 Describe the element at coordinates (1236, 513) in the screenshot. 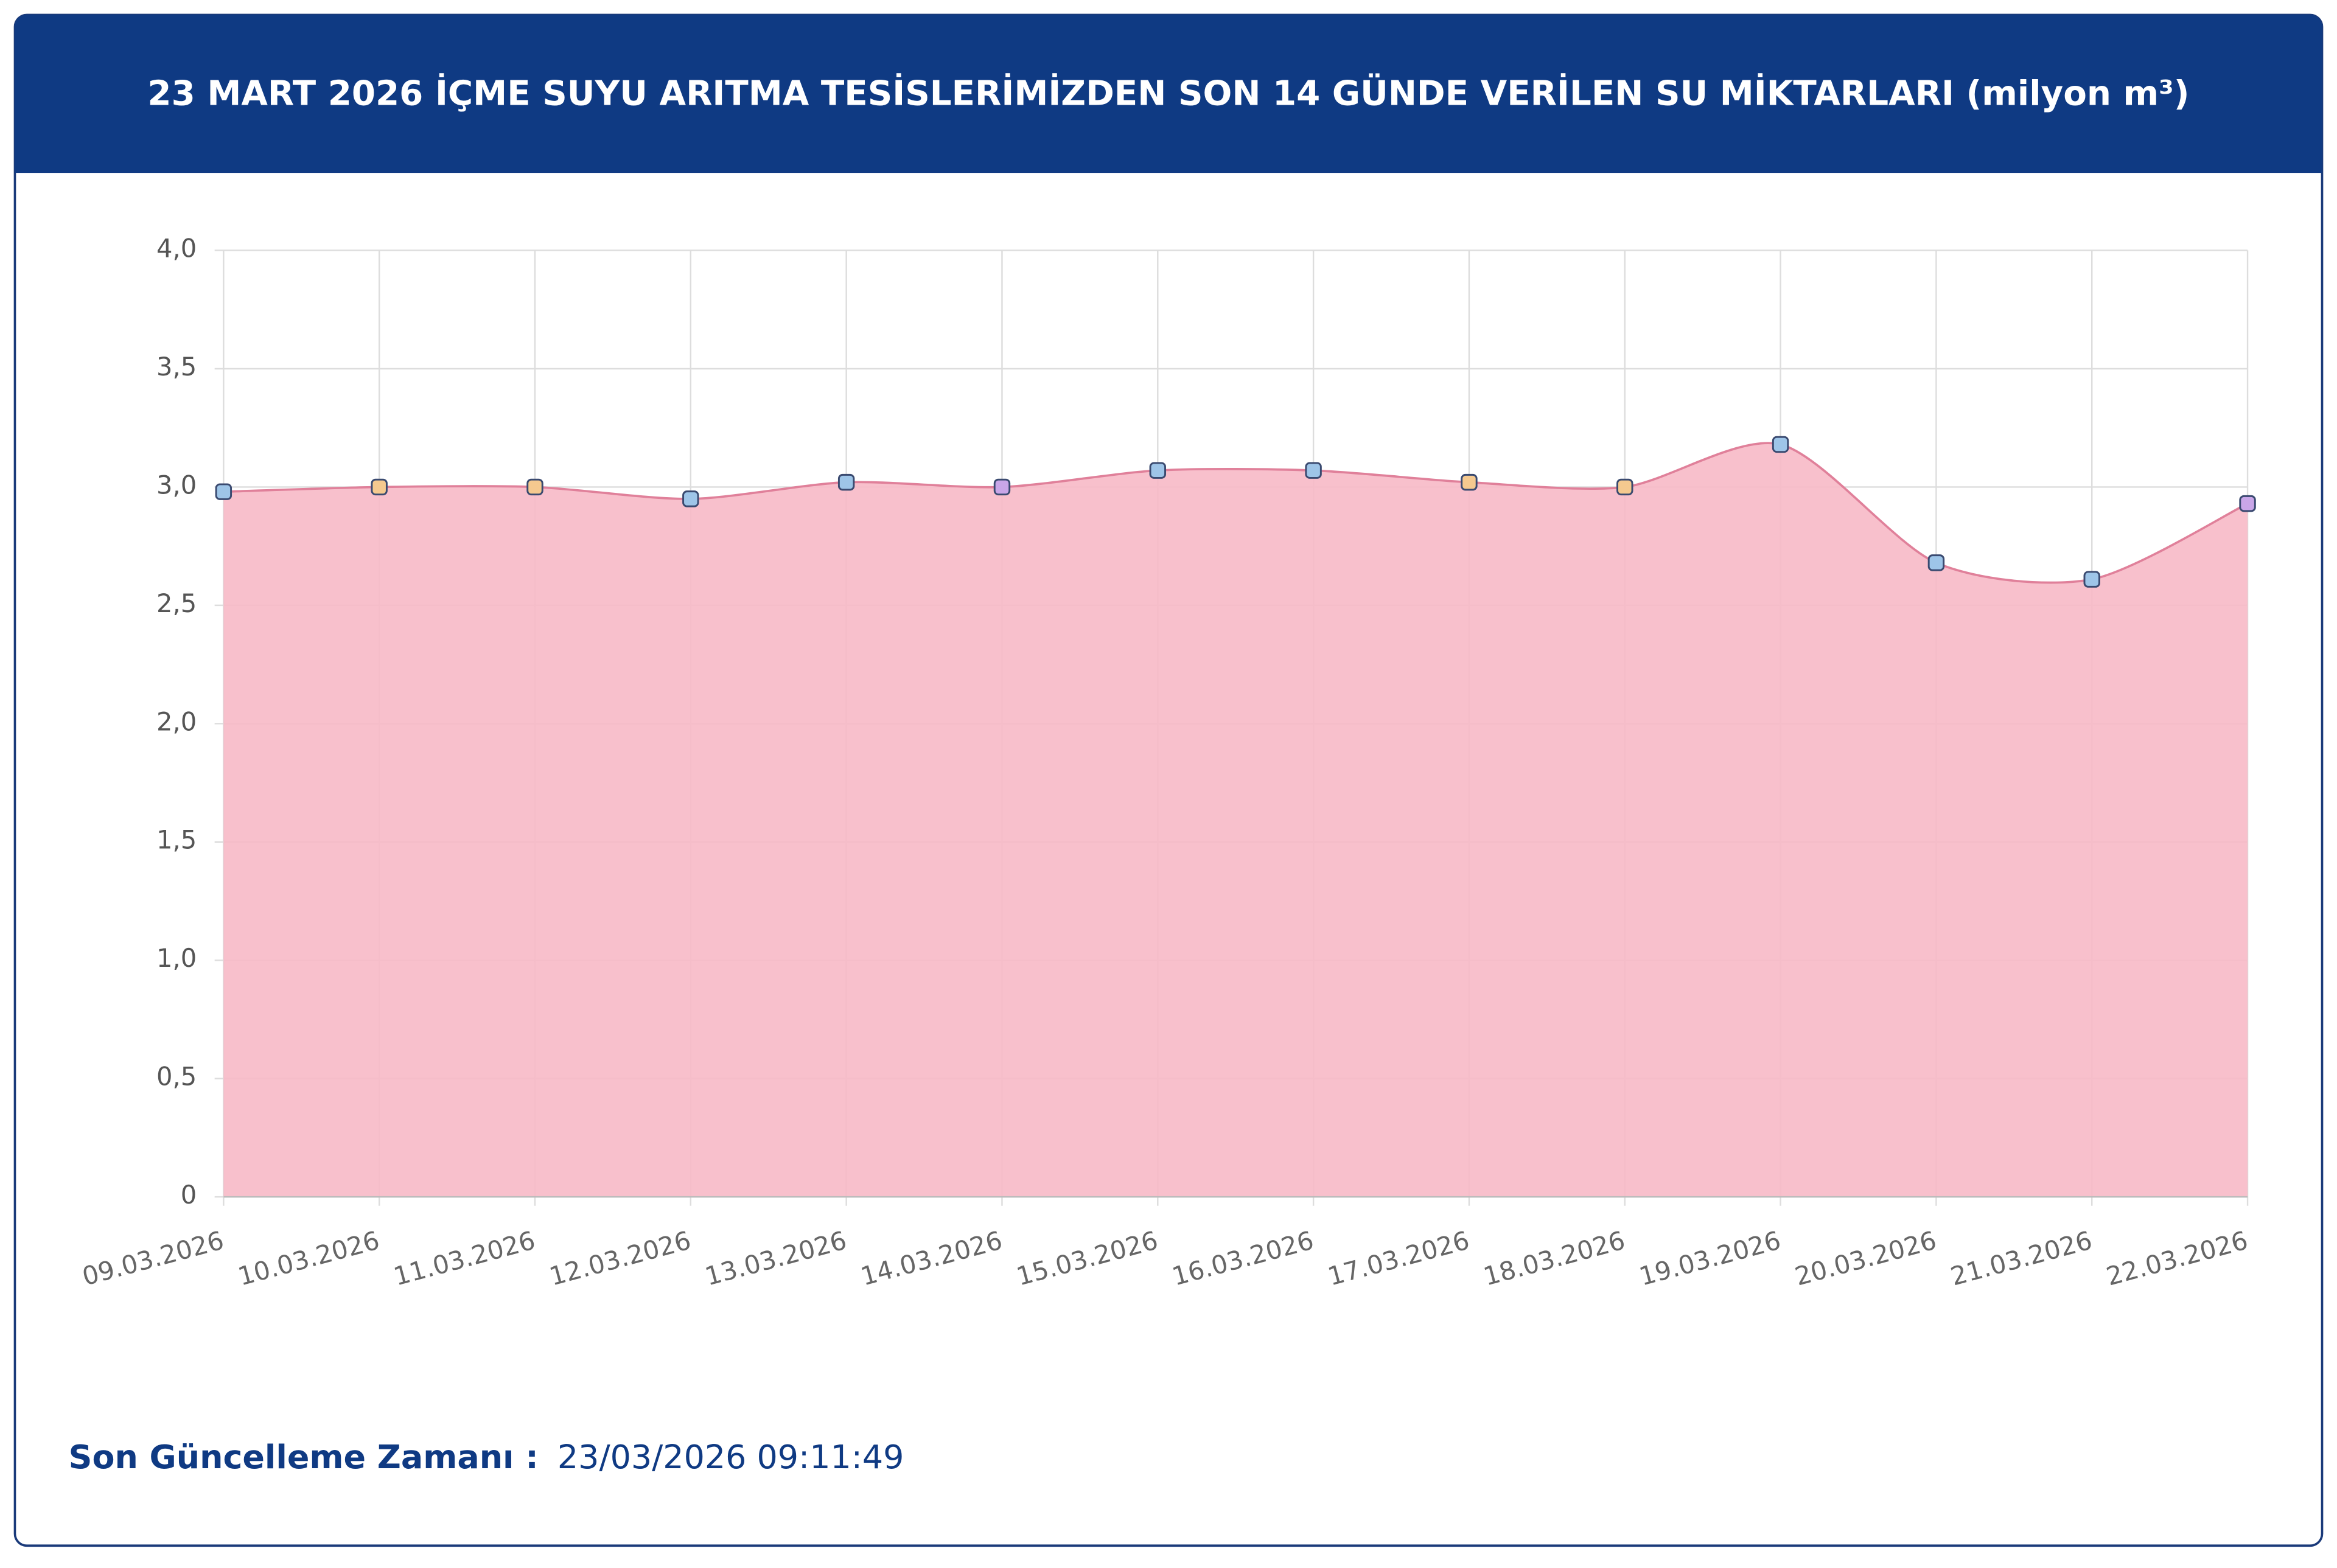

I see `area-line` at that location.